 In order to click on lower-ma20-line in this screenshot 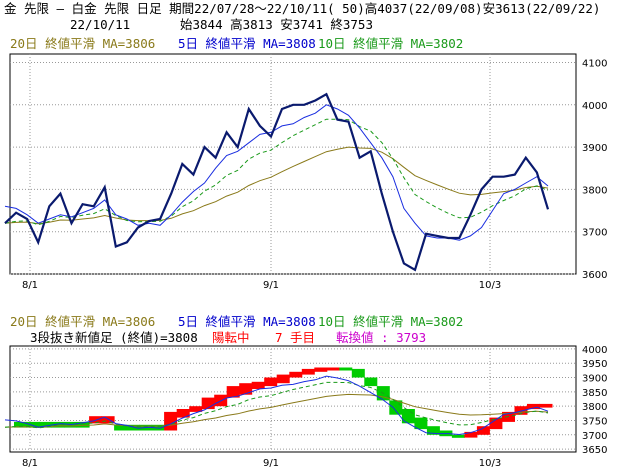, I will do `click(276, 411)`.